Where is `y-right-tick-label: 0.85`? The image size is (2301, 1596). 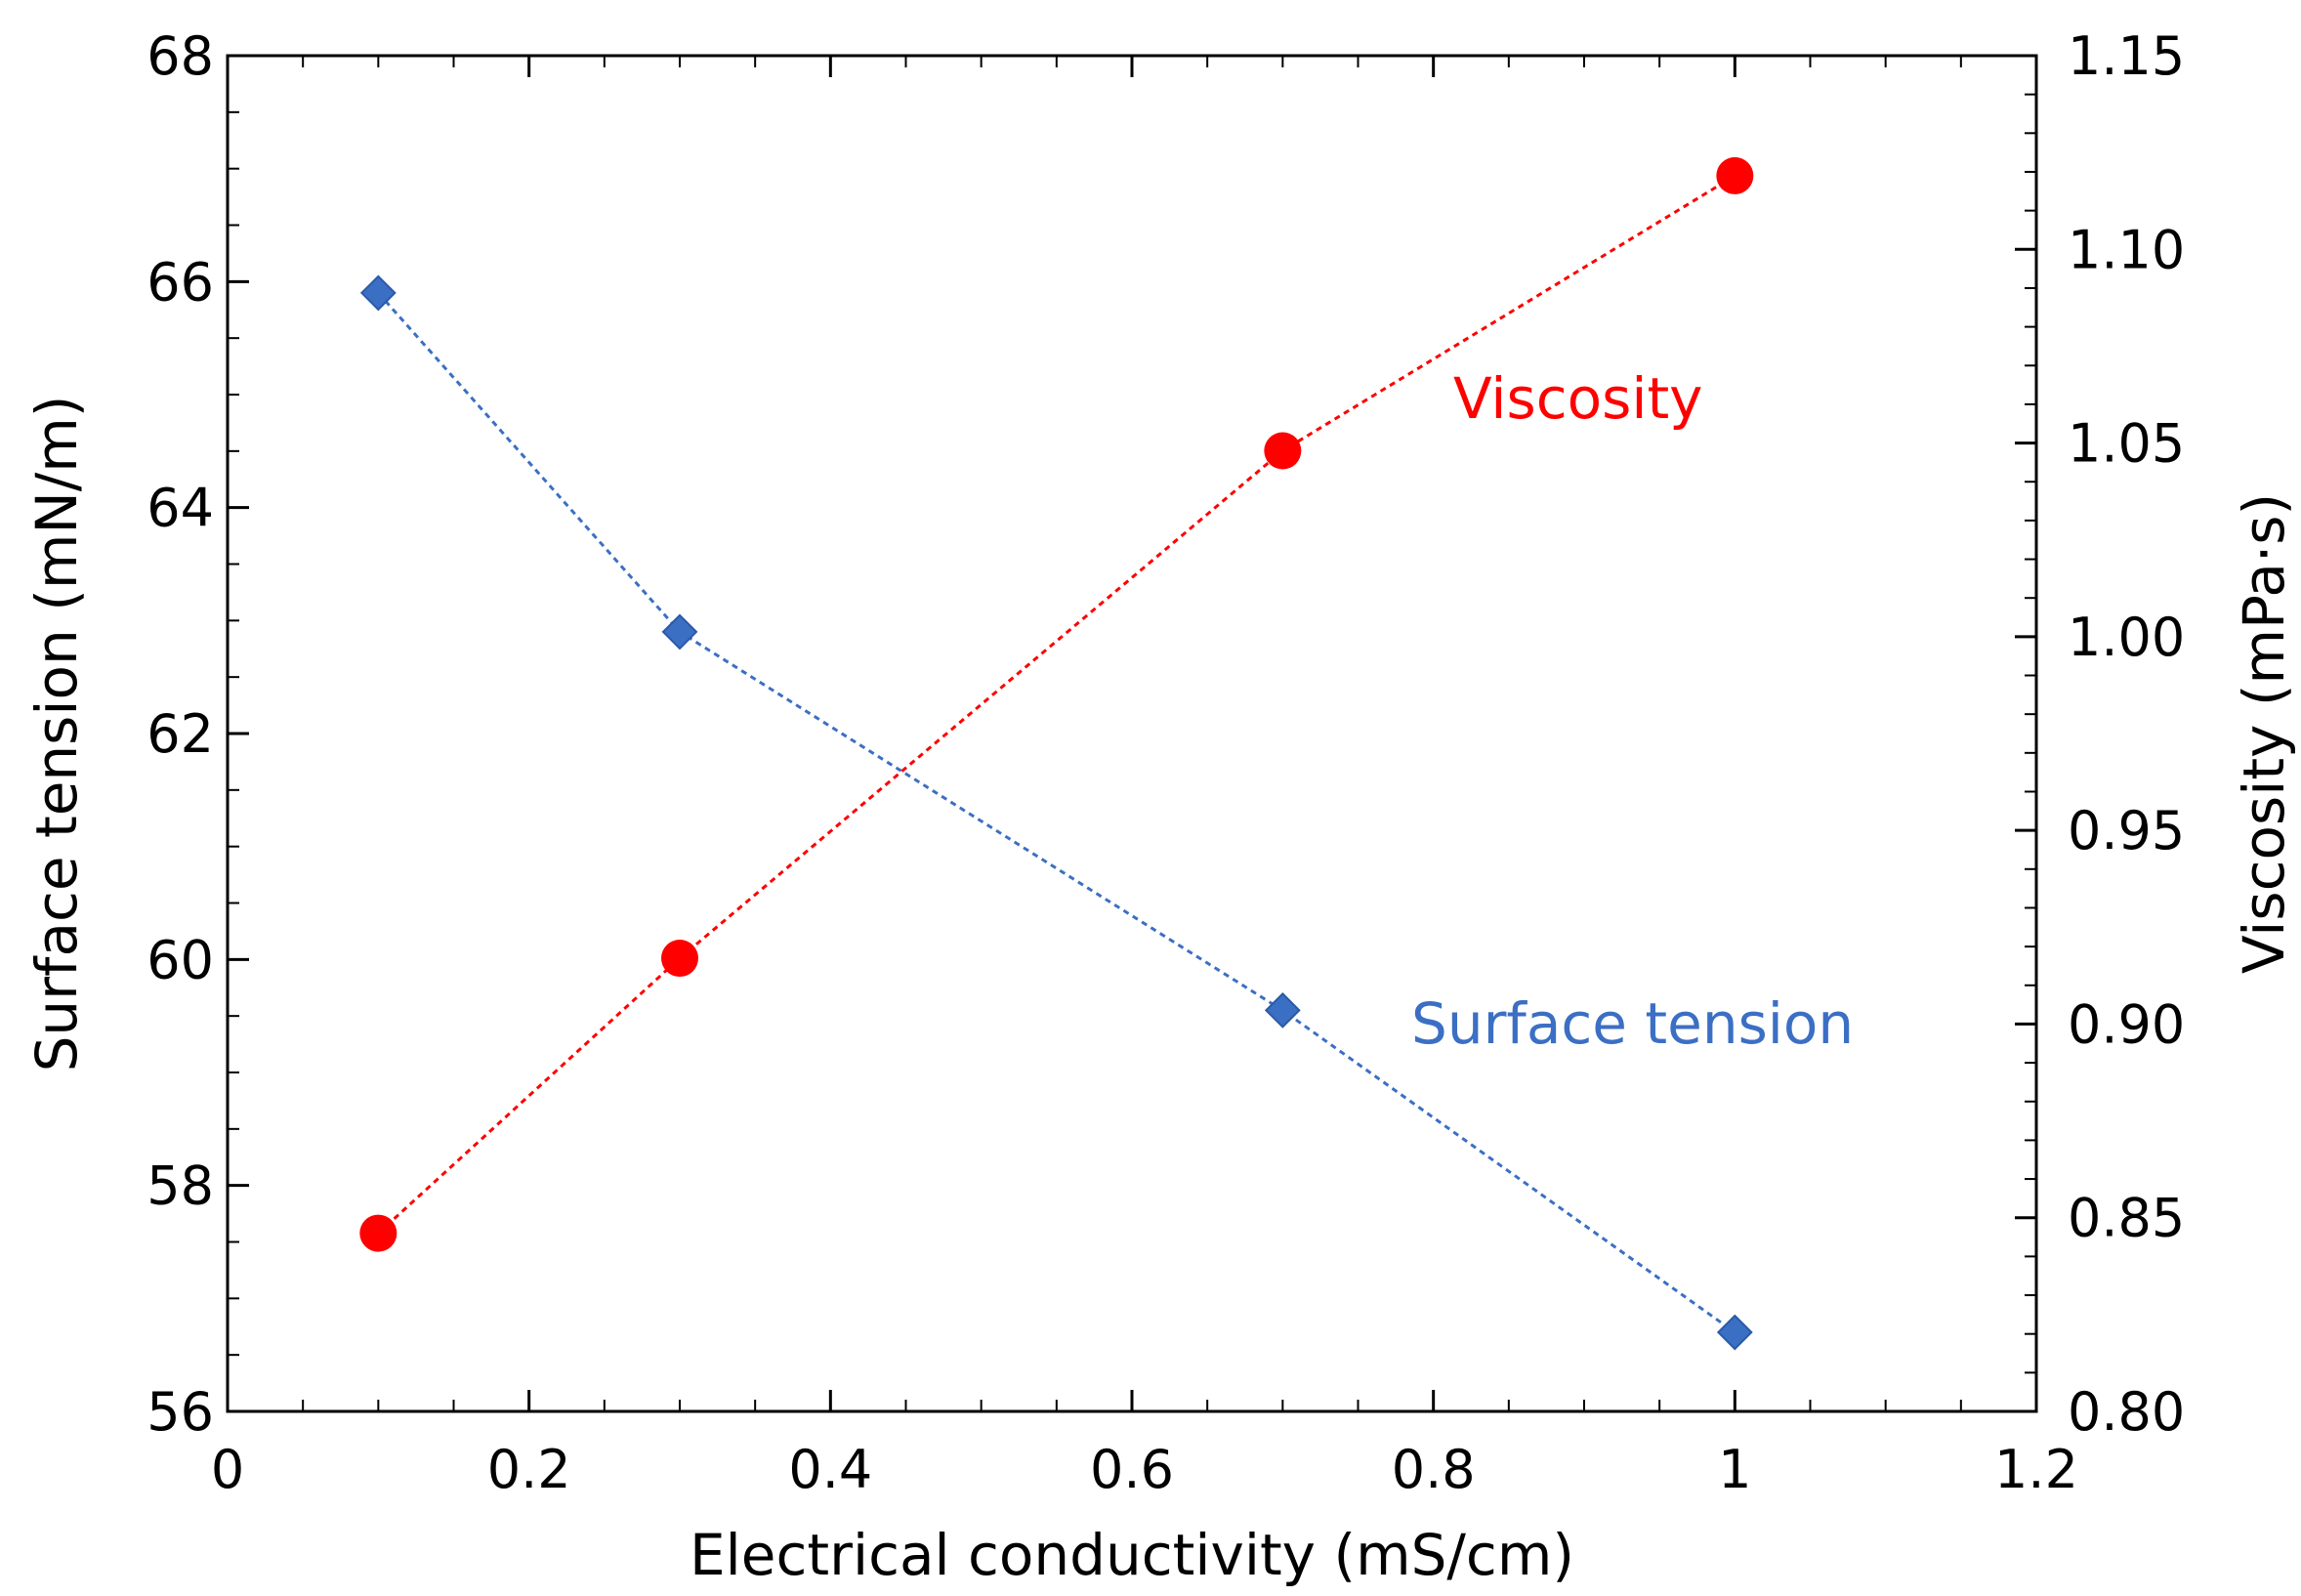 y-right-tick-label: 0.85 is located at coordinates (2126, 1218).